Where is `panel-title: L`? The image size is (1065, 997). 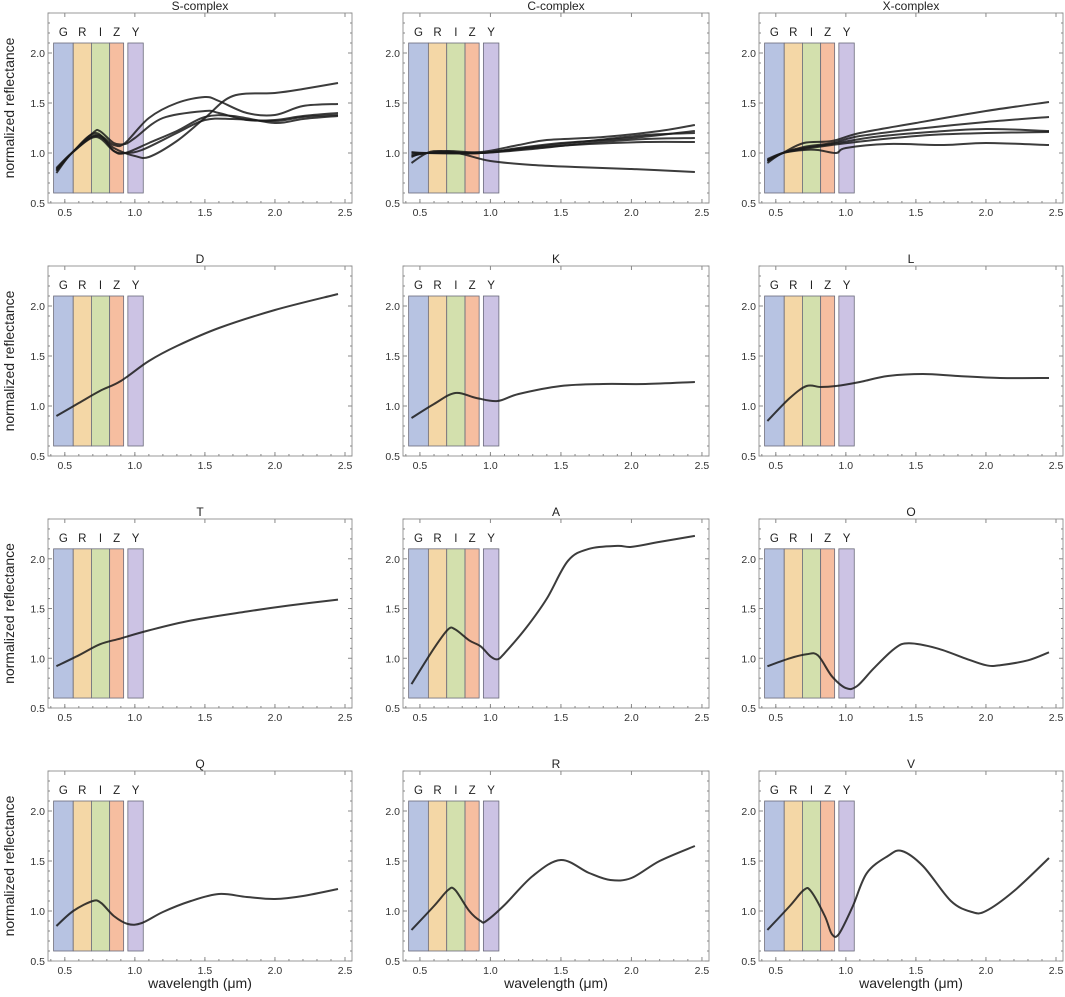 panel-title: L is located at coordinates (911, 259).